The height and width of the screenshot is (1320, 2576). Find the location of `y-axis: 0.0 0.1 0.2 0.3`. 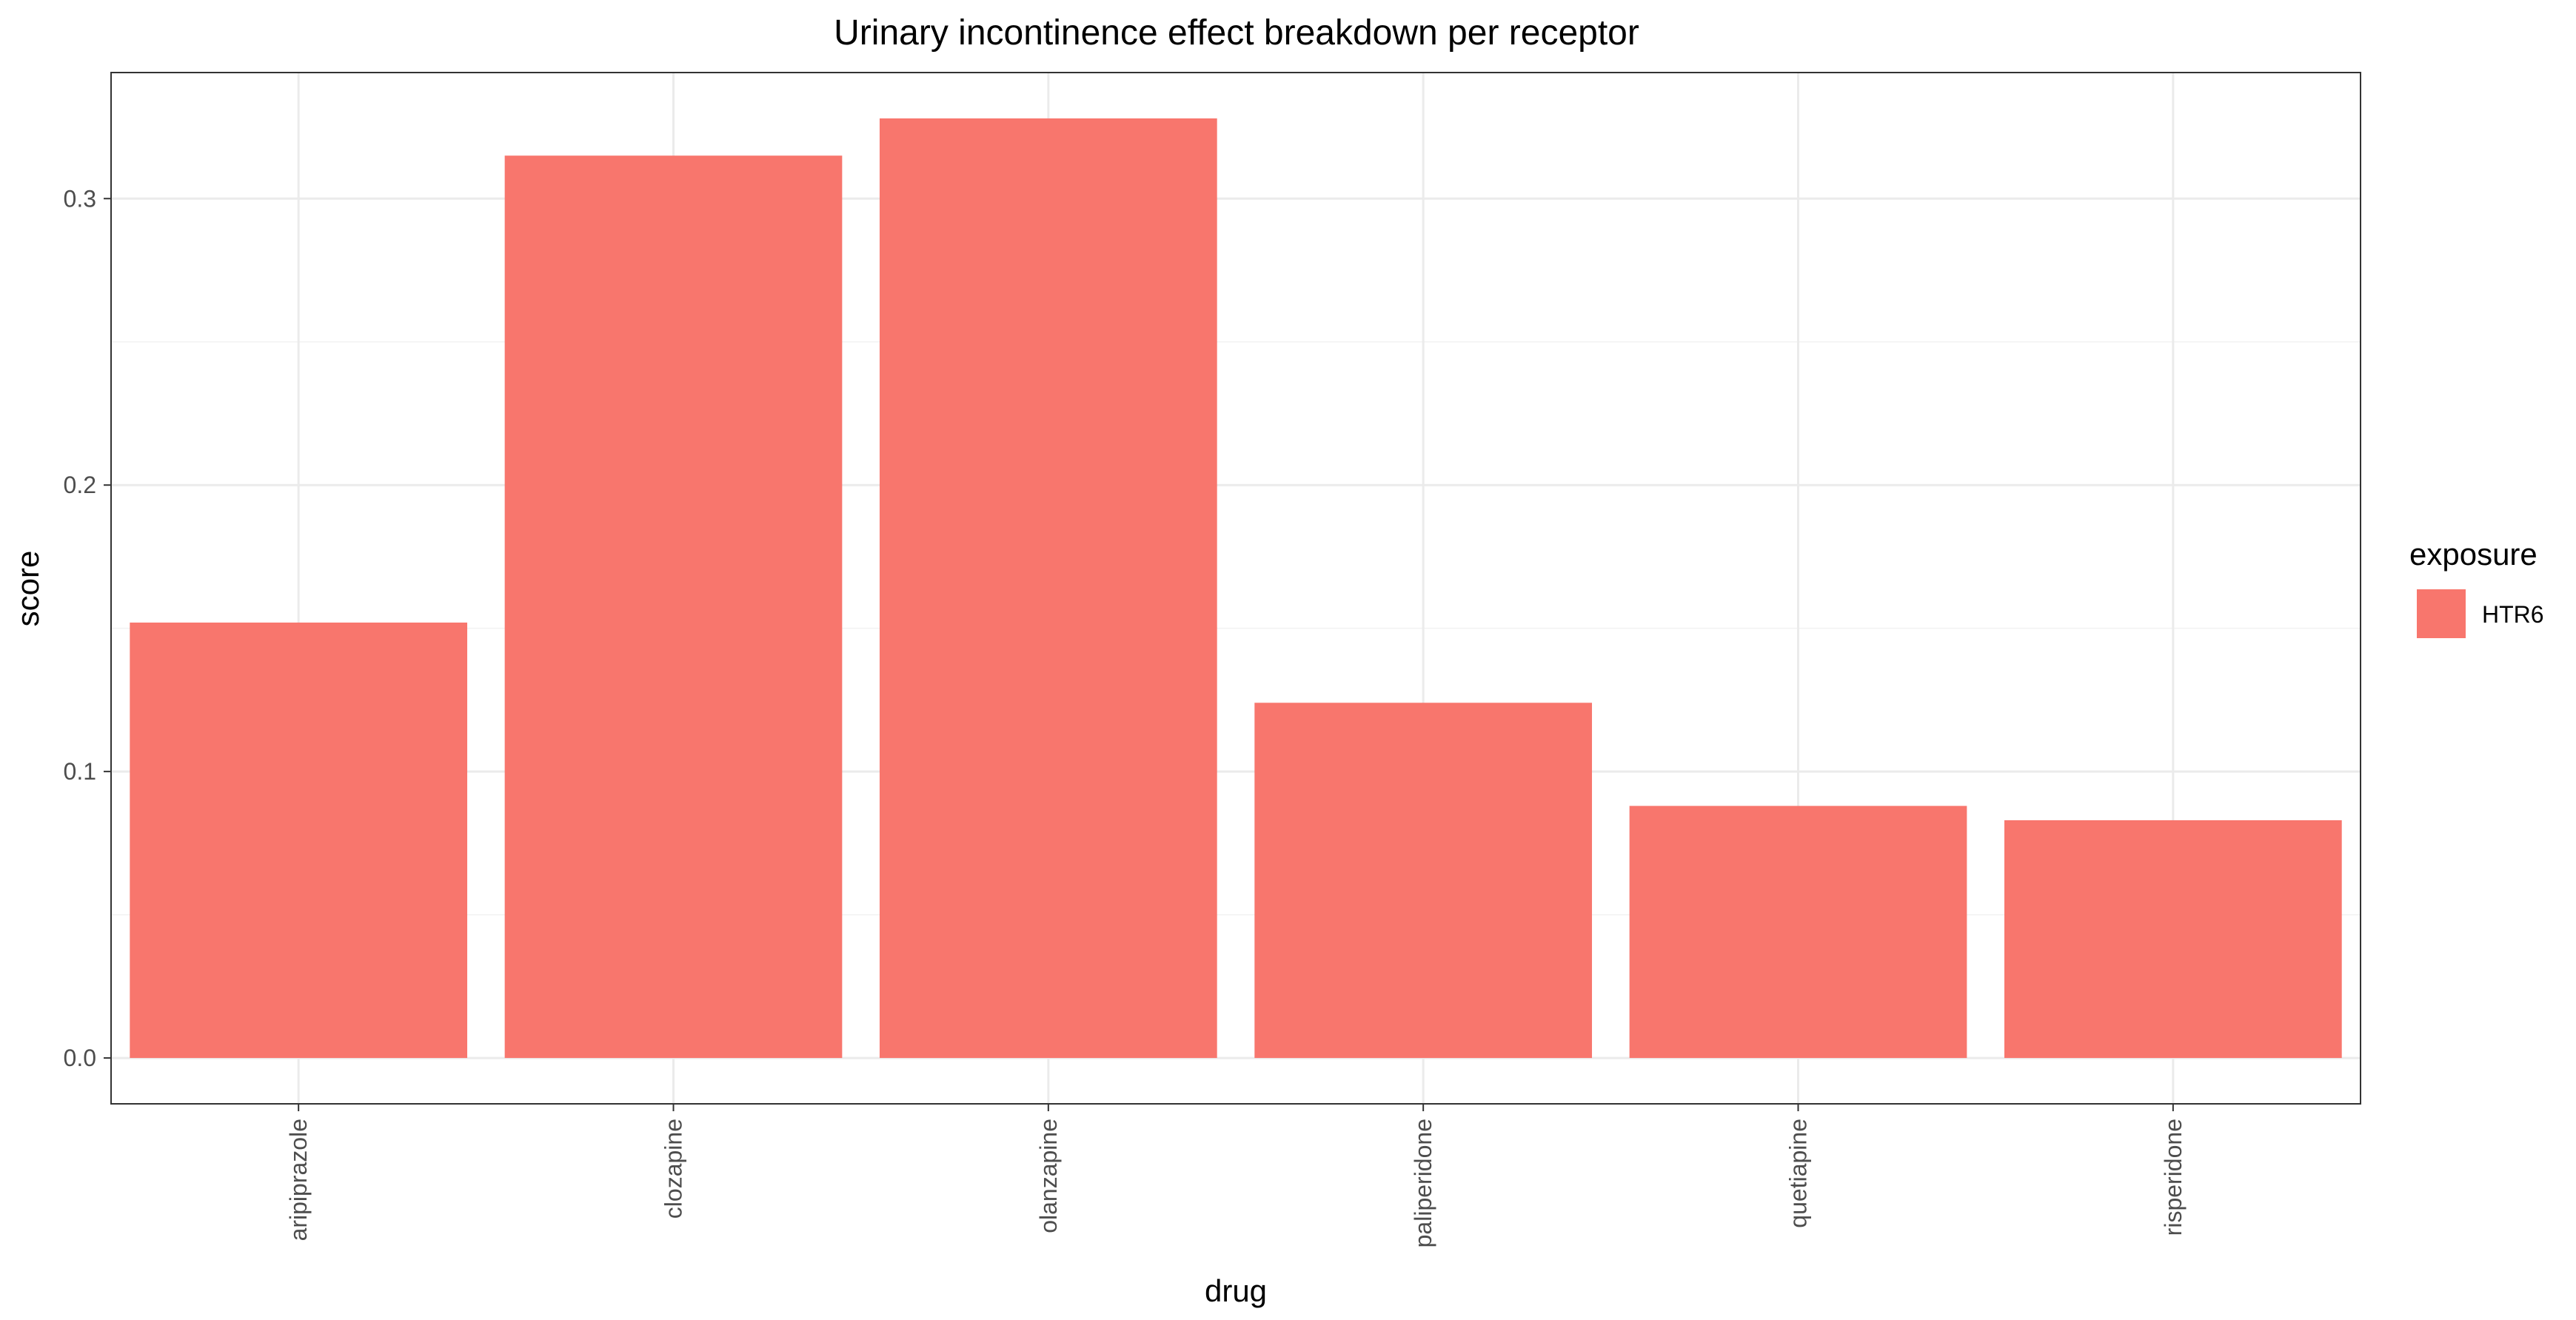

y-axis: 0.0 0.1 0.2 0.3 is located at coordinates (87, 628).